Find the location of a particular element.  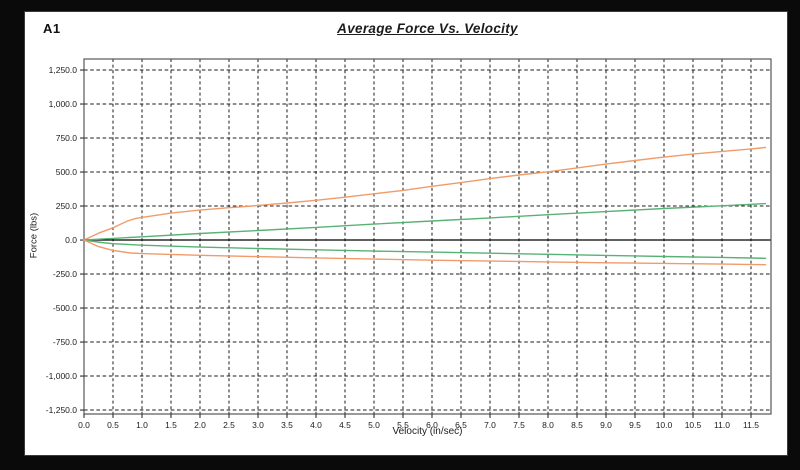

svg-text: -1,000.0 is located at coordinates (61, 376).